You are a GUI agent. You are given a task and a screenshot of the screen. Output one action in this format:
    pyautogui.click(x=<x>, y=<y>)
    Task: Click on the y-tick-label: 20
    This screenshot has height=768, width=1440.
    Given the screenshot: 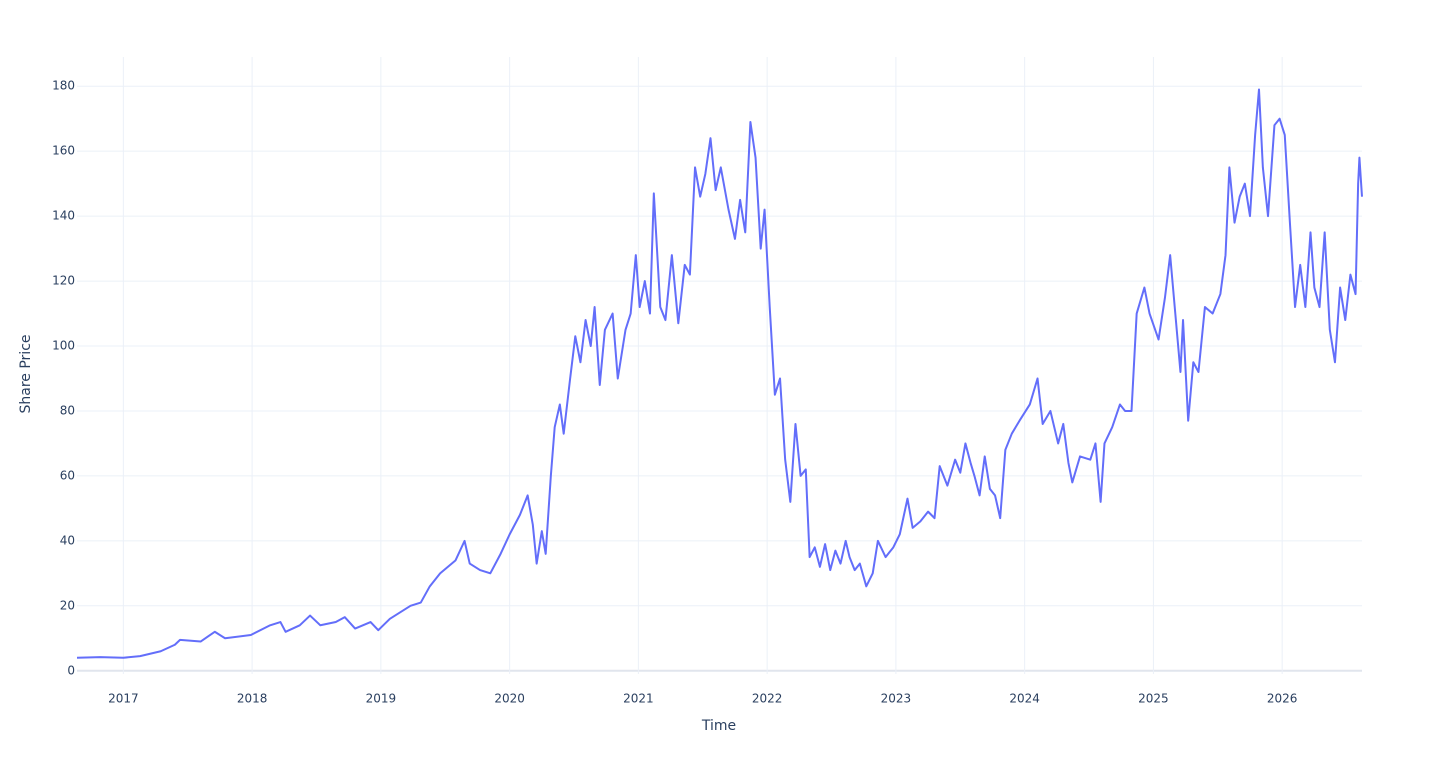 What is the action you would take?
    pyautogui.click(x=67, y=605)
    